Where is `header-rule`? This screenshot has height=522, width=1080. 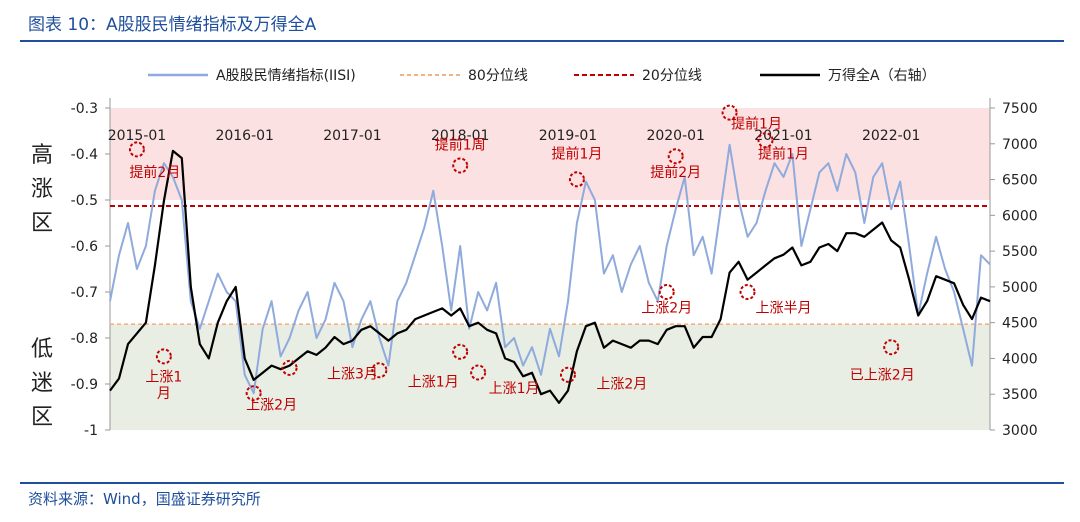 header-rule is located at coordinates (542, 41).